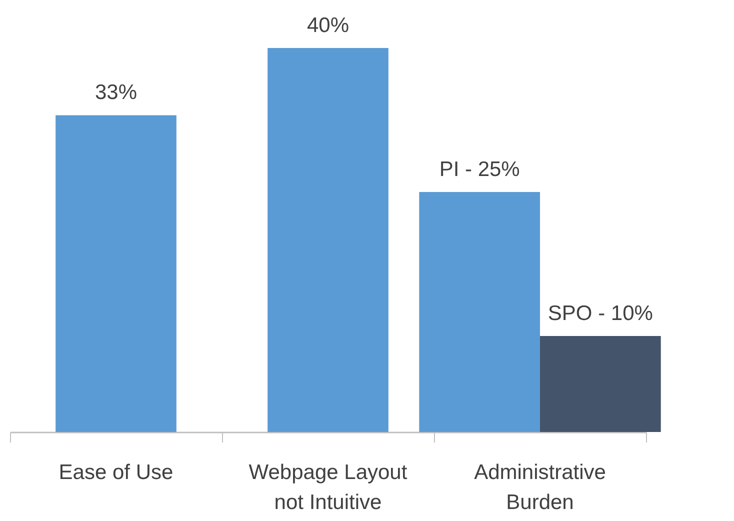 The image size is (734, 521). Describe the element at coordinates (116, 472) in the screenshot. I see `x-tick-label: Ease of Use` at that location.